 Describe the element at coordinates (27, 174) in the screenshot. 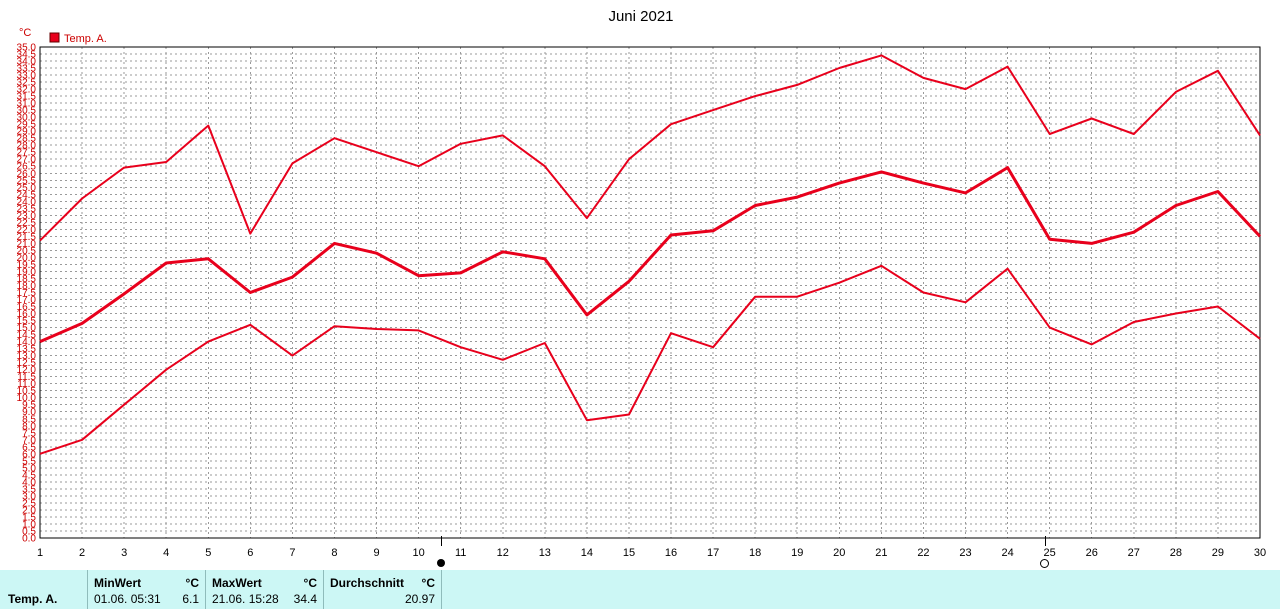

I see `y-tick-label: 26.0` at that location.